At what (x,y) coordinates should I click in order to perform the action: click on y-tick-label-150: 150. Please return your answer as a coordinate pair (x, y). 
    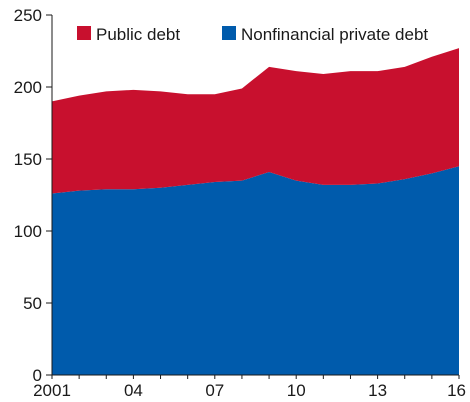
    Looking at the image, I should click on (28, 159).